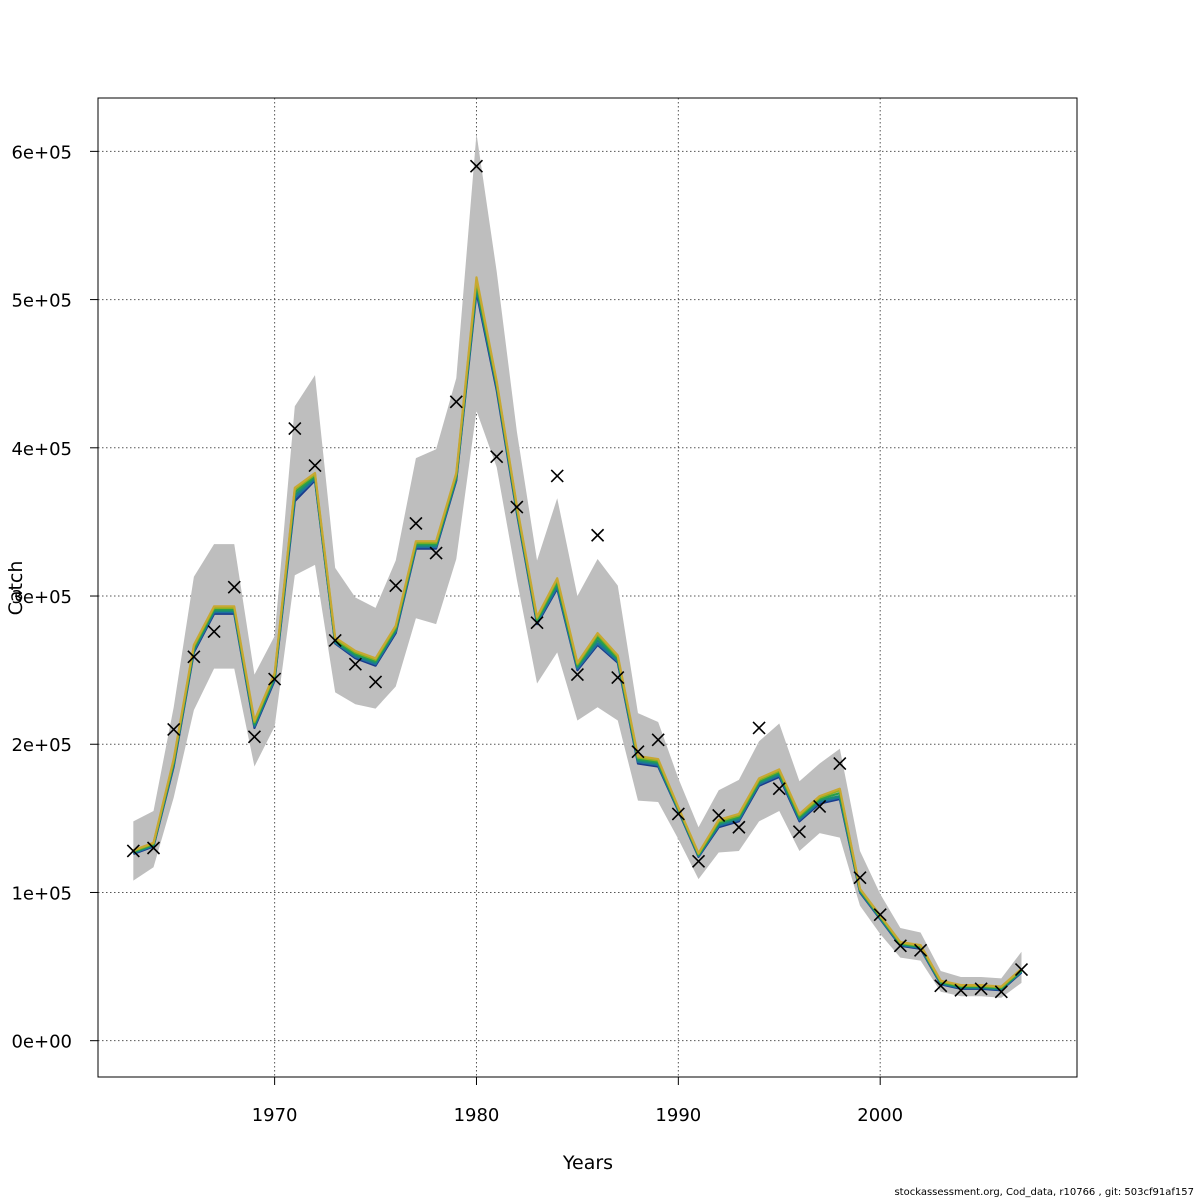 The height and width of the screenshot is (1200, 1200). What do you see at coordinates (275, 1115) in the screenshot?
I see `x-tick-label: 1970` at bounding box center [275, 1115].